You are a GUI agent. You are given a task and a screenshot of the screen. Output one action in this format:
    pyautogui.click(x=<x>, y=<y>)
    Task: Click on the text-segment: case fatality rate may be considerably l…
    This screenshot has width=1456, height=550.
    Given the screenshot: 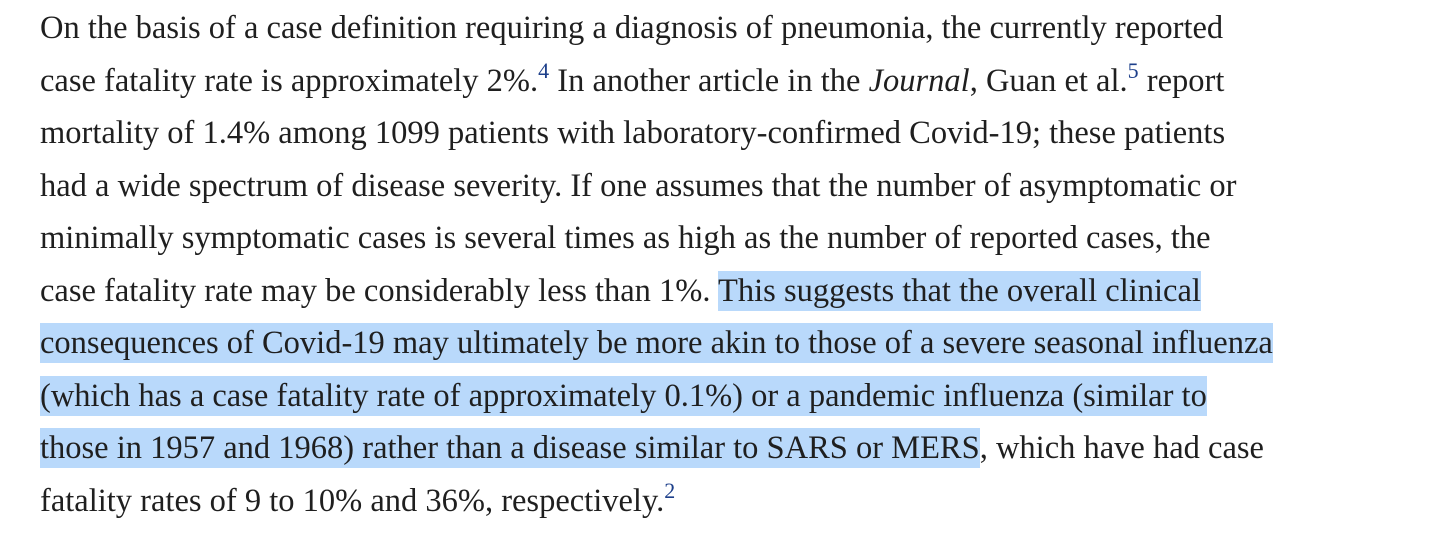 What is the action you would take?
    pyautogui.click(x=379, y=290)
    